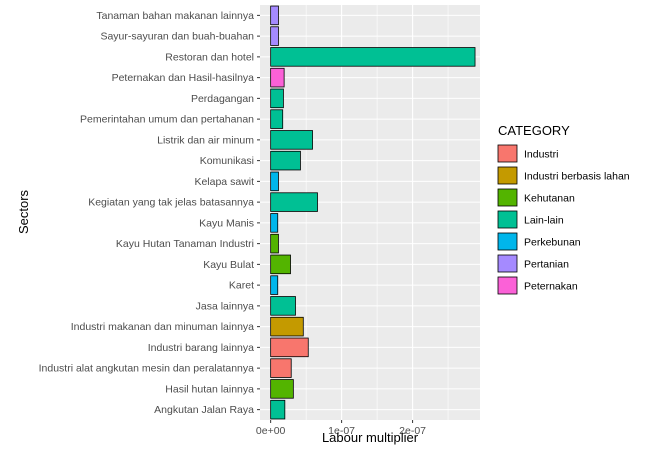  Describe the element at coordinates (167, 120) in the screenshot. I see `y-tick-label: Pemerintahan umum dan pertahanan` at that location.